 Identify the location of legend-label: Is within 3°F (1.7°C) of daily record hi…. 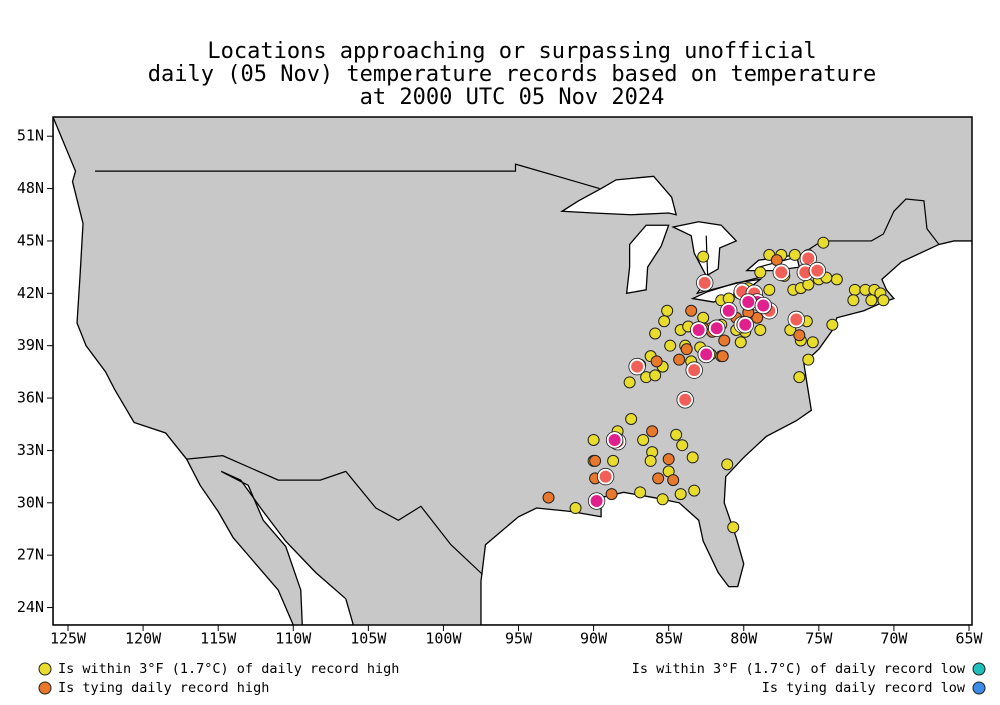
(228, 669).